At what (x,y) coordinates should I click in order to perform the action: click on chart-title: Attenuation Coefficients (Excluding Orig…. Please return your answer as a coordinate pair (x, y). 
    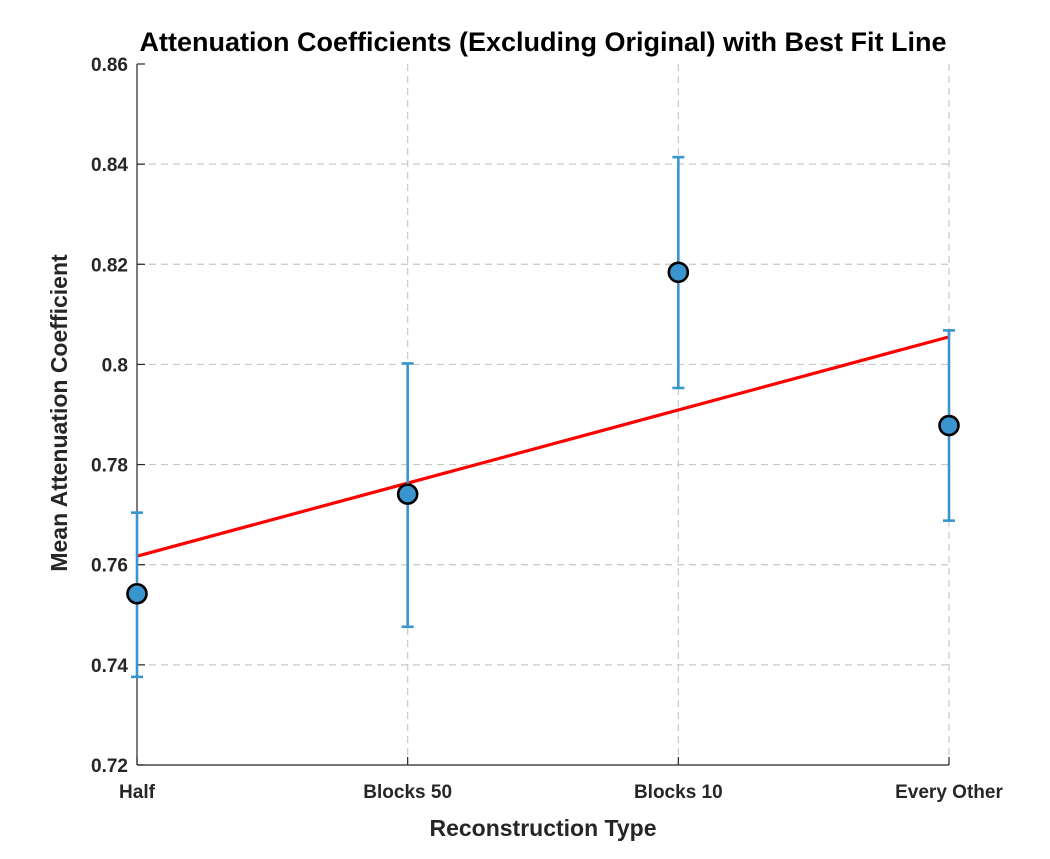
    Looking at the image, I should click on (542, 42).